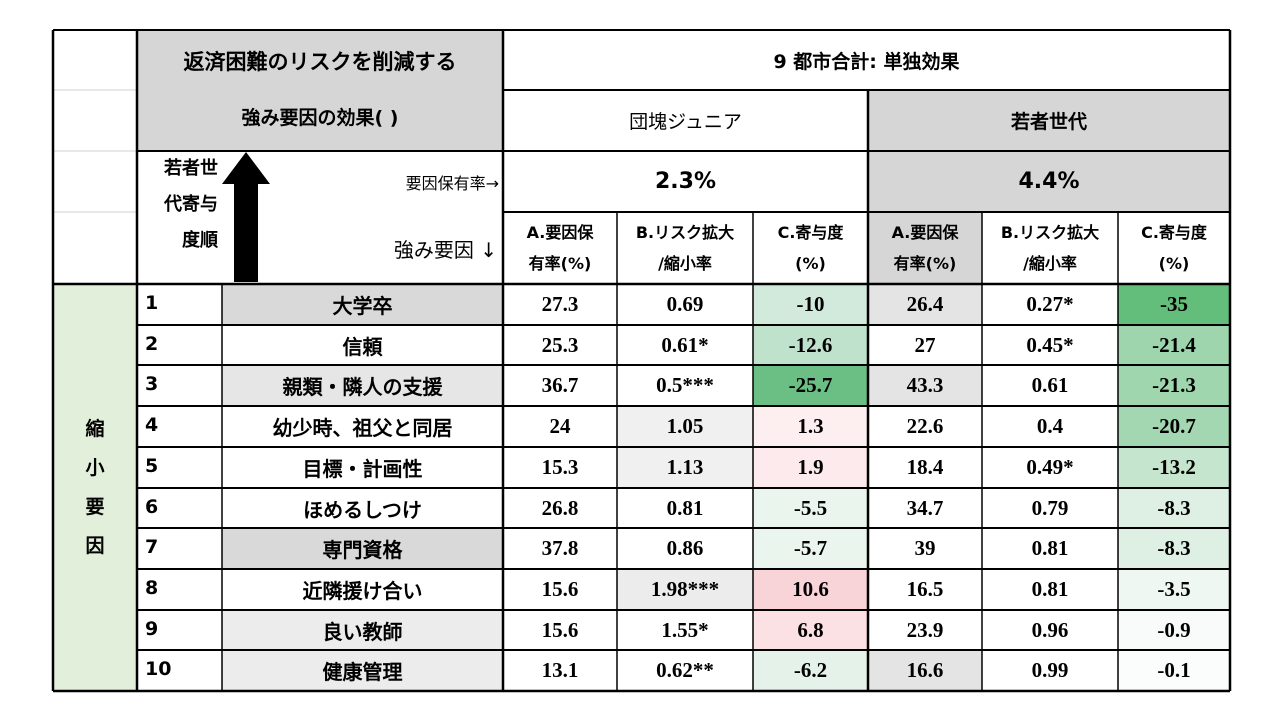  I want to click on factor-cell: ほめるしつけ, so click(362, 508).